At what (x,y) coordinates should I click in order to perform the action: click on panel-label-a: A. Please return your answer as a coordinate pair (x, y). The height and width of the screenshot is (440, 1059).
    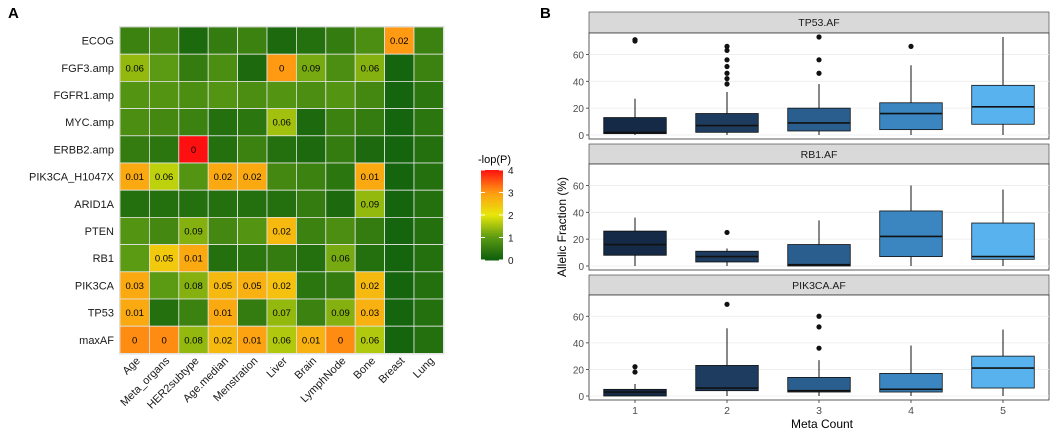
    Looking at the image, I should click on (13, 13).